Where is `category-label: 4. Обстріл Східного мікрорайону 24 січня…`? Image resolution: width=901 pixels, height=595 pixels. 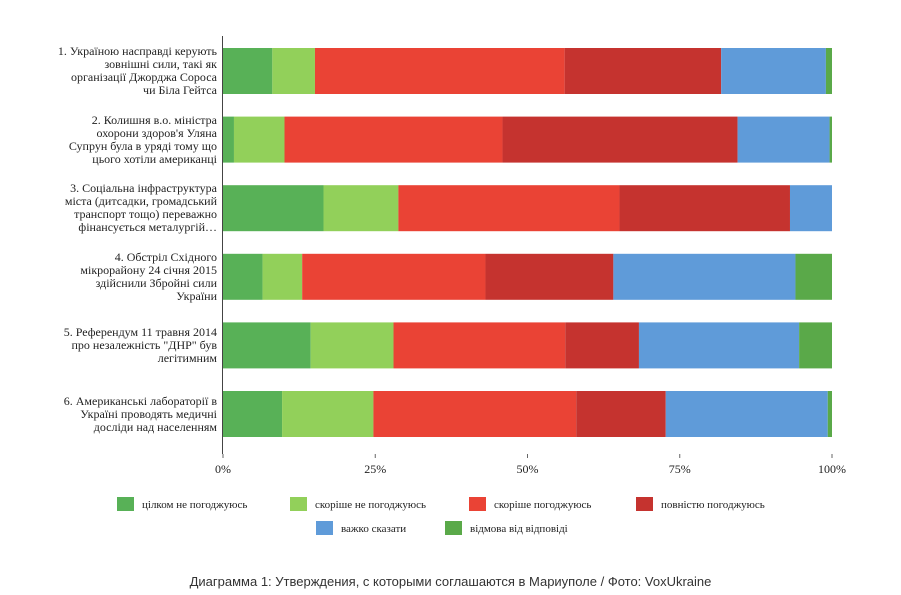 category-label: 4. Обстріл Східного мікрорайону 24 січня… is located at coordinates (148, 276).